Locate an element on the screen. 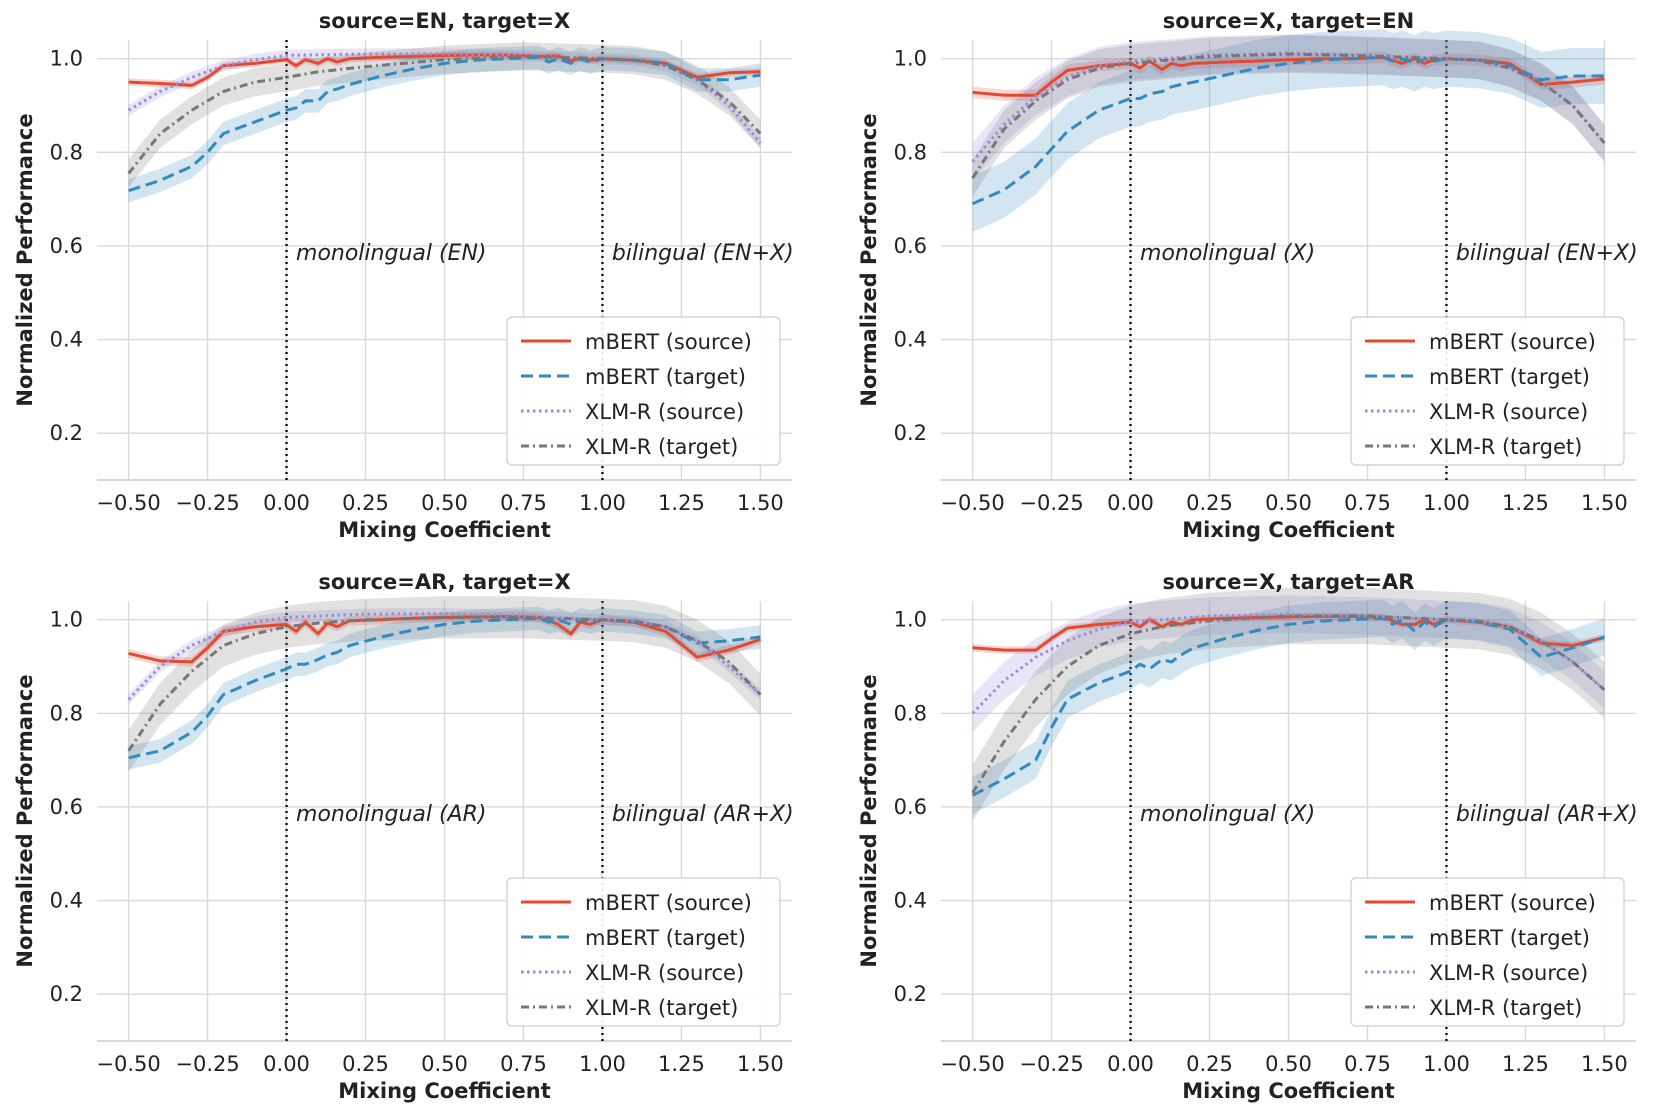  annotation-label: monolingual (X) is located at coordinates (1227, 253).